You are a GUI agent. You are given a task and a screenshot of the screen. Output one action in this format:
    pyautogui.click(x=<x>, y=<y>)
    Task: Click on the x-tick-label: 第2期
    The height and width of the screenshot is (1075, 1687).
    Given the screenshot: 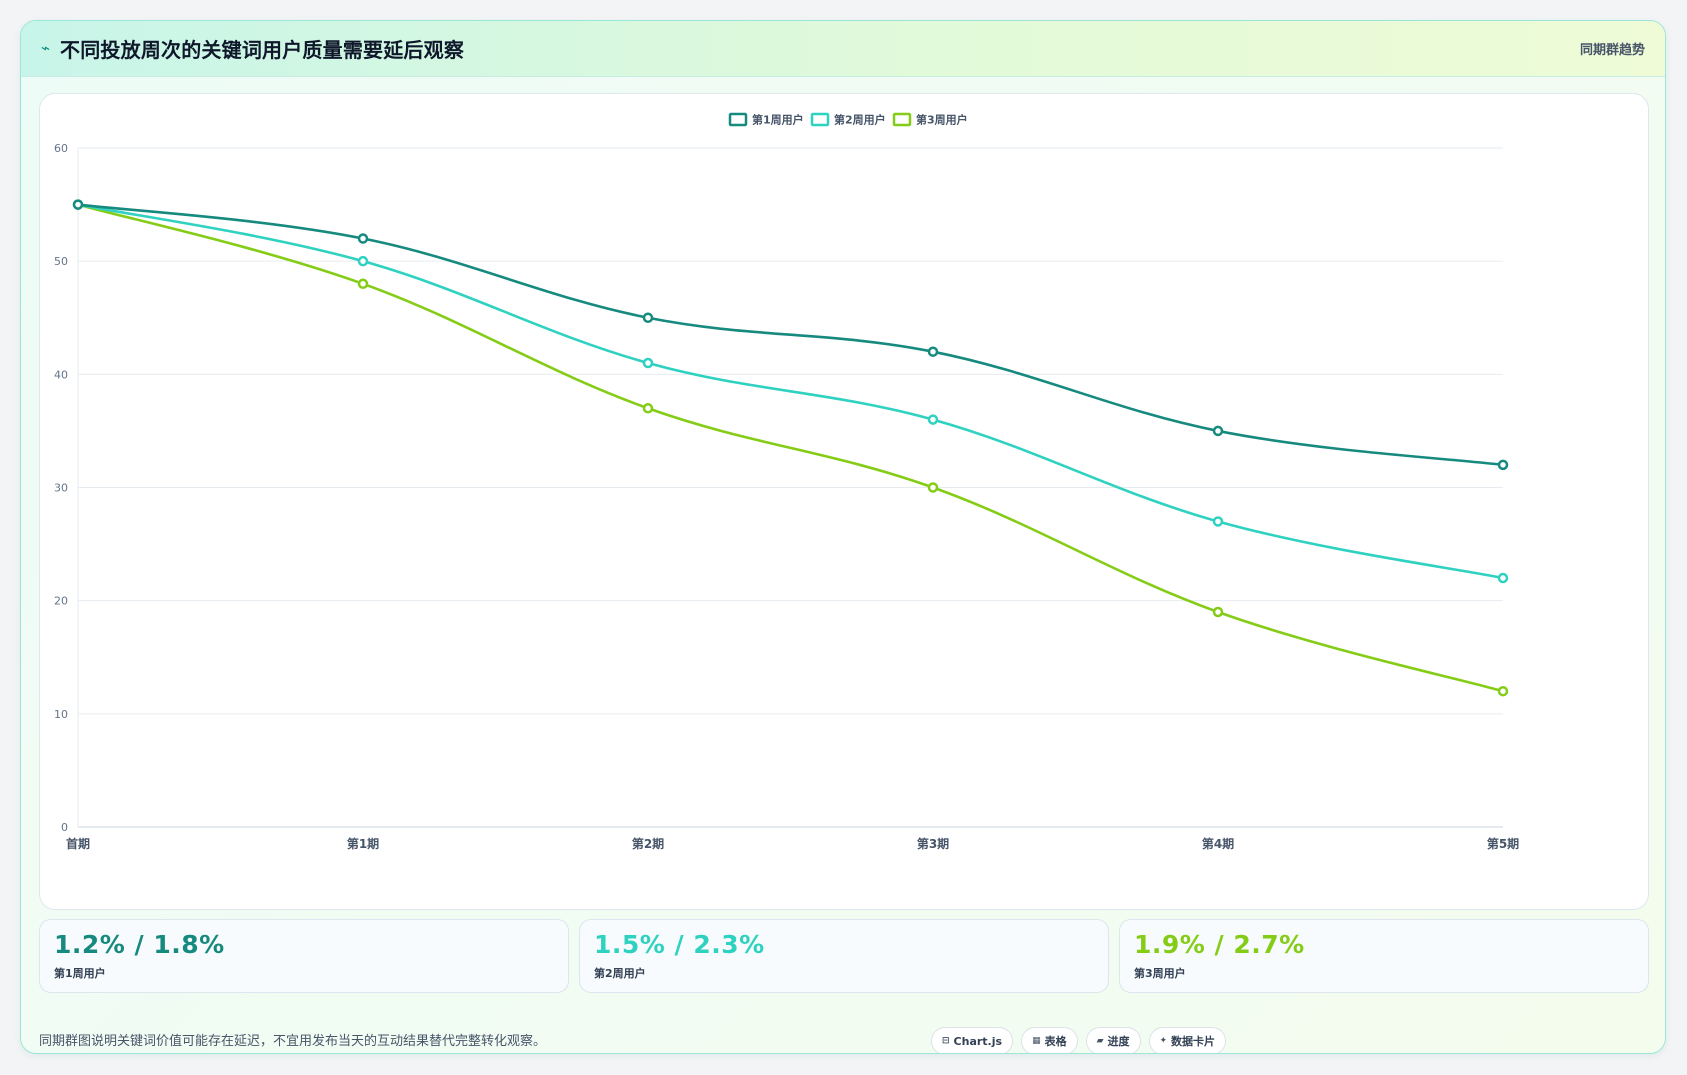 What is the action you would take?
    pyautogui.click(x=648, y=843)
    